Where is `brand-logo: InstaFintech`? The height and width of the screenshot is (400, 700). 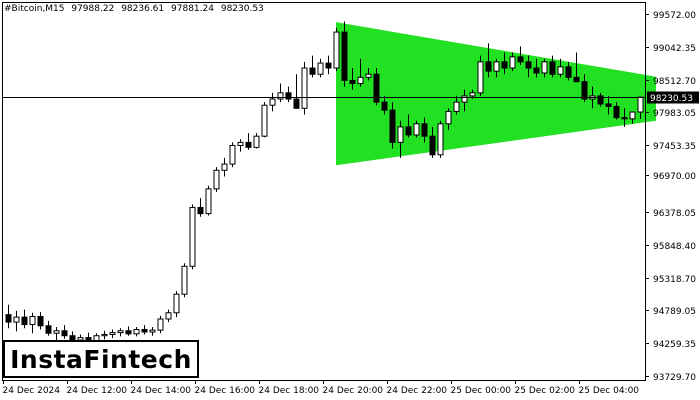 brand-logo: InstaFintech is located at coordinates (101, 359).